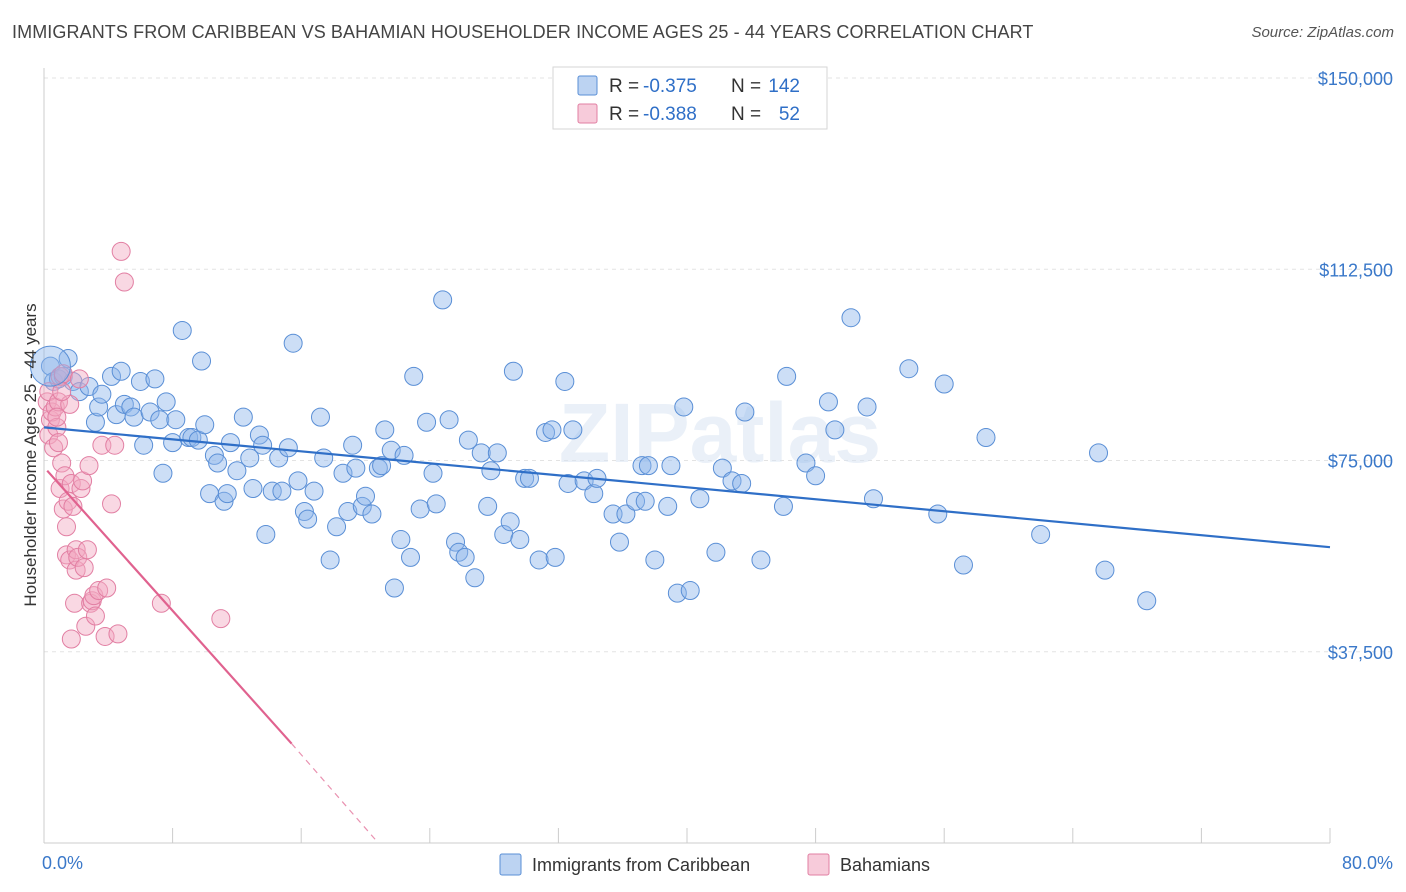 The width and height of the screenshot is (1406, 892). What do you see at coordinates (1355, 79) in the screenshot?
I see `y-tick-label-3: $150,000` at bounding box center [1355, 79].